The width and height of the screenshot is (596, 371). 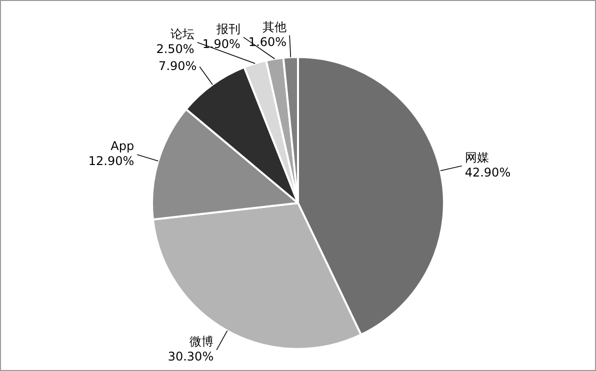 I want to click on slice-label: 报刊, so click(x=227, y=29).